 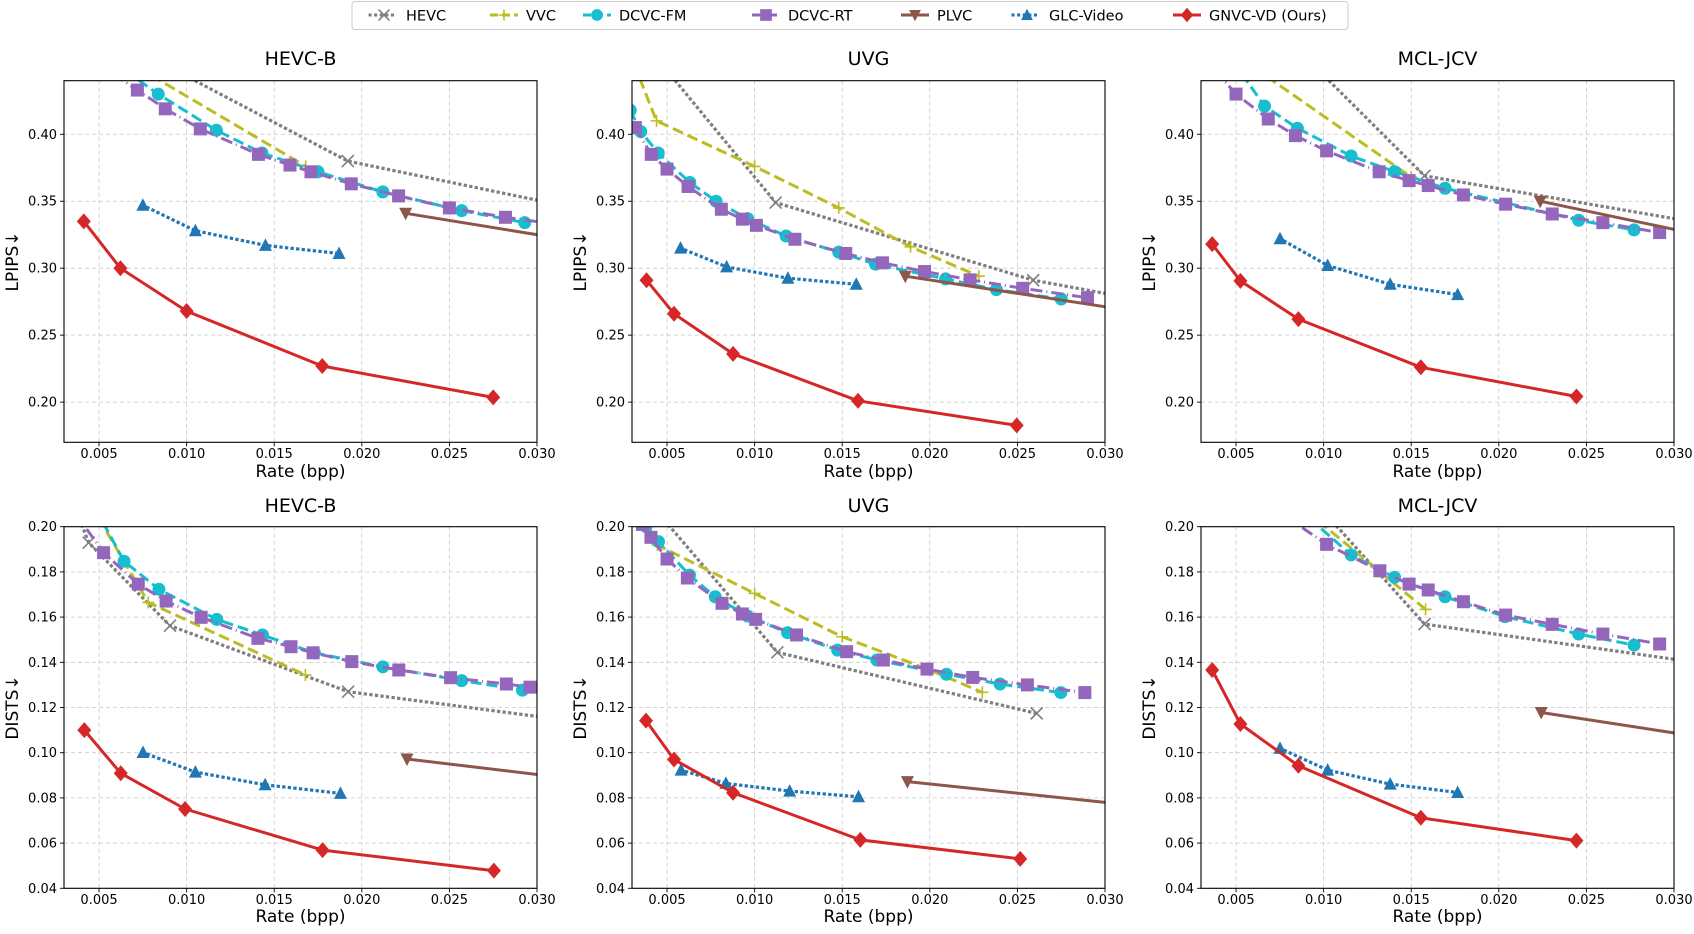 I want to click on legend-label: DCVC-FM, so click(x=652, y=17).